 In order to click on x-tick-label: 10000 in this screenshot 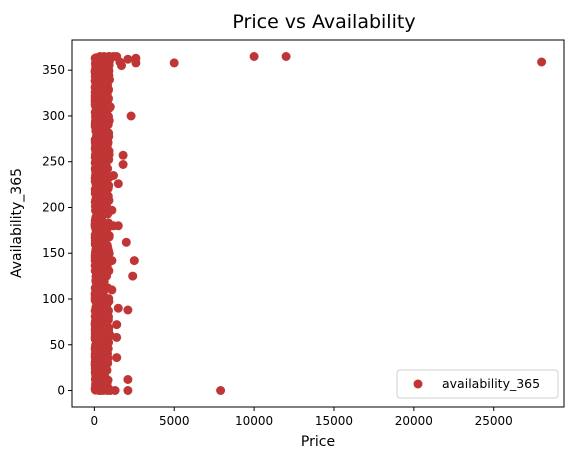, I will do `click(254, 421)`.